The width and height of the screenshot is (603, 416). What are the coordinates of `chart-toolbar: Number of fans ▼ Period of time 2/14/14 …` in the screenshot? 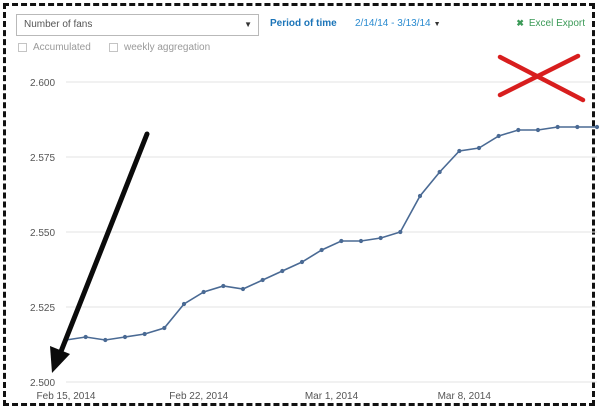 It's located at (299, 36).